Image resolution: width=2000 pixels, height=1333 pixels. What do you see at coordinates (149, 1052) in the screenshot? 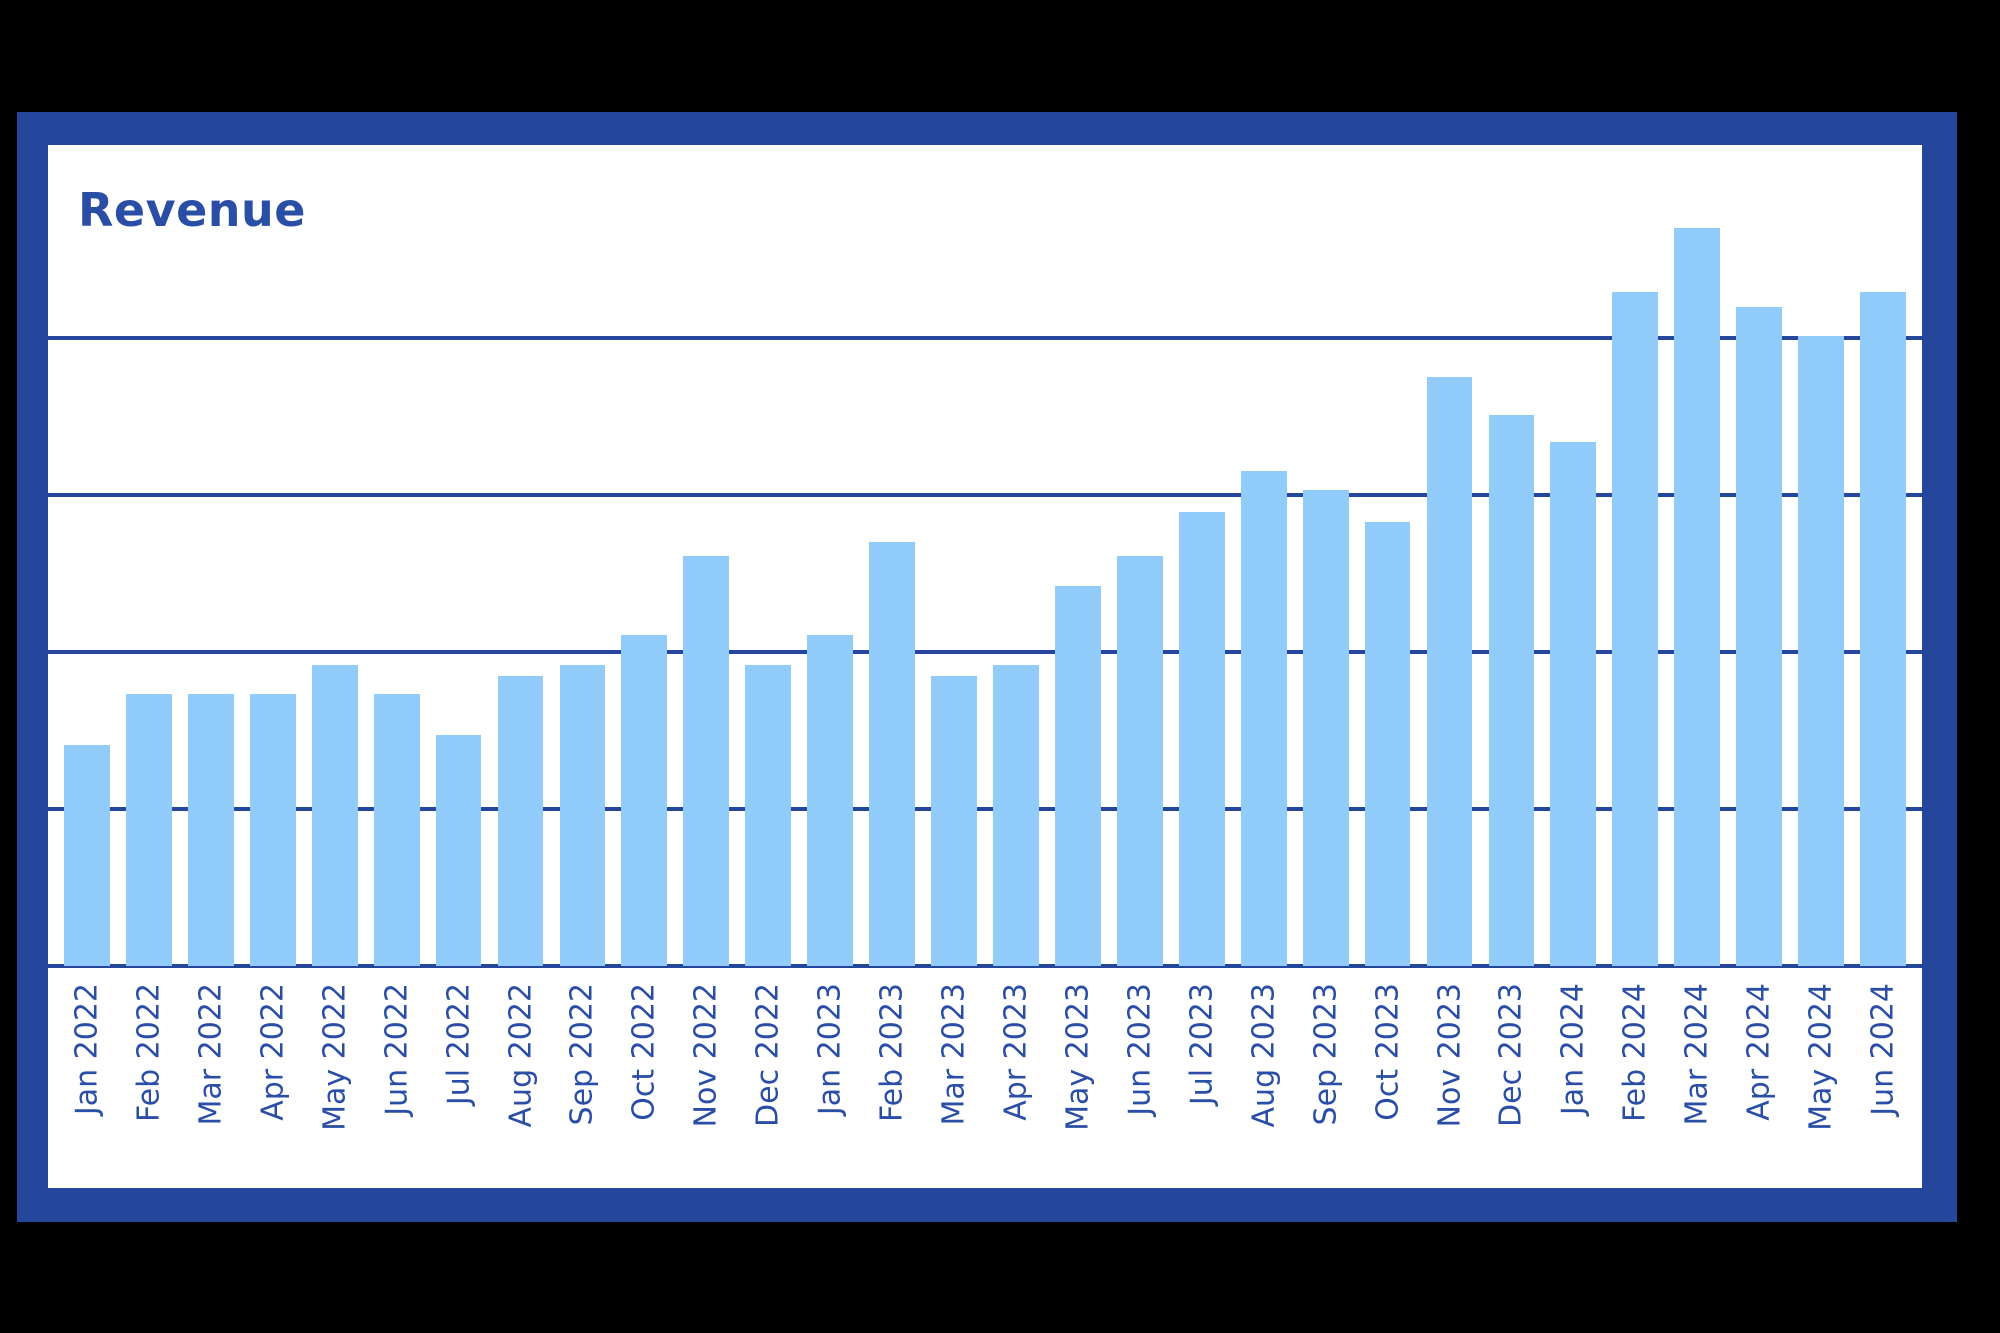
I see `x-tick-label-text: Feb 2022` at bounding box center [149, 1052].